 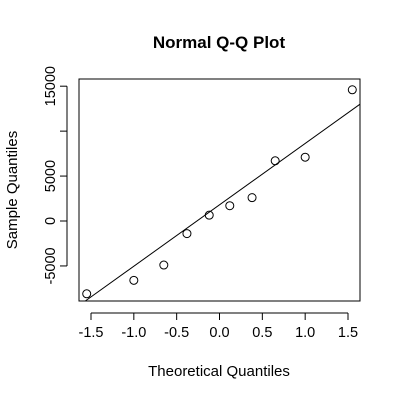 I want to click on chart-title: Normal Q-Q Plot, so click(x=219, y=42).